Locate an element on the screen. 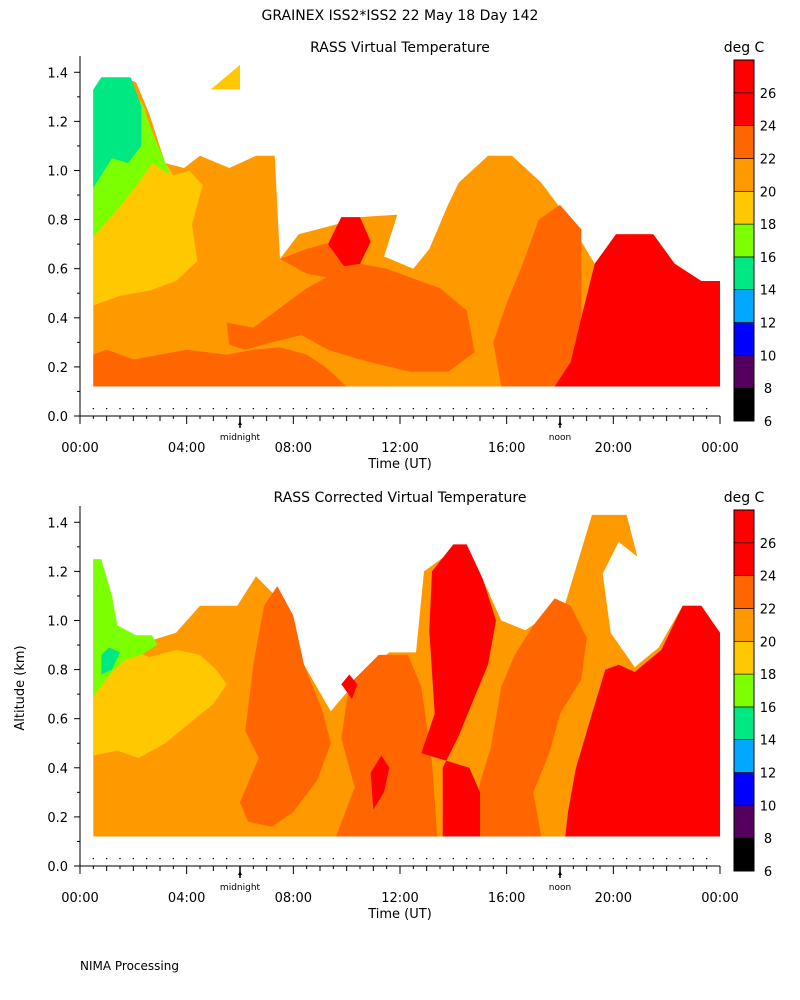 The height and width of the screenshot is (1000, 800). x-tick-label: 20:00 is located at coordinates (613, 898).